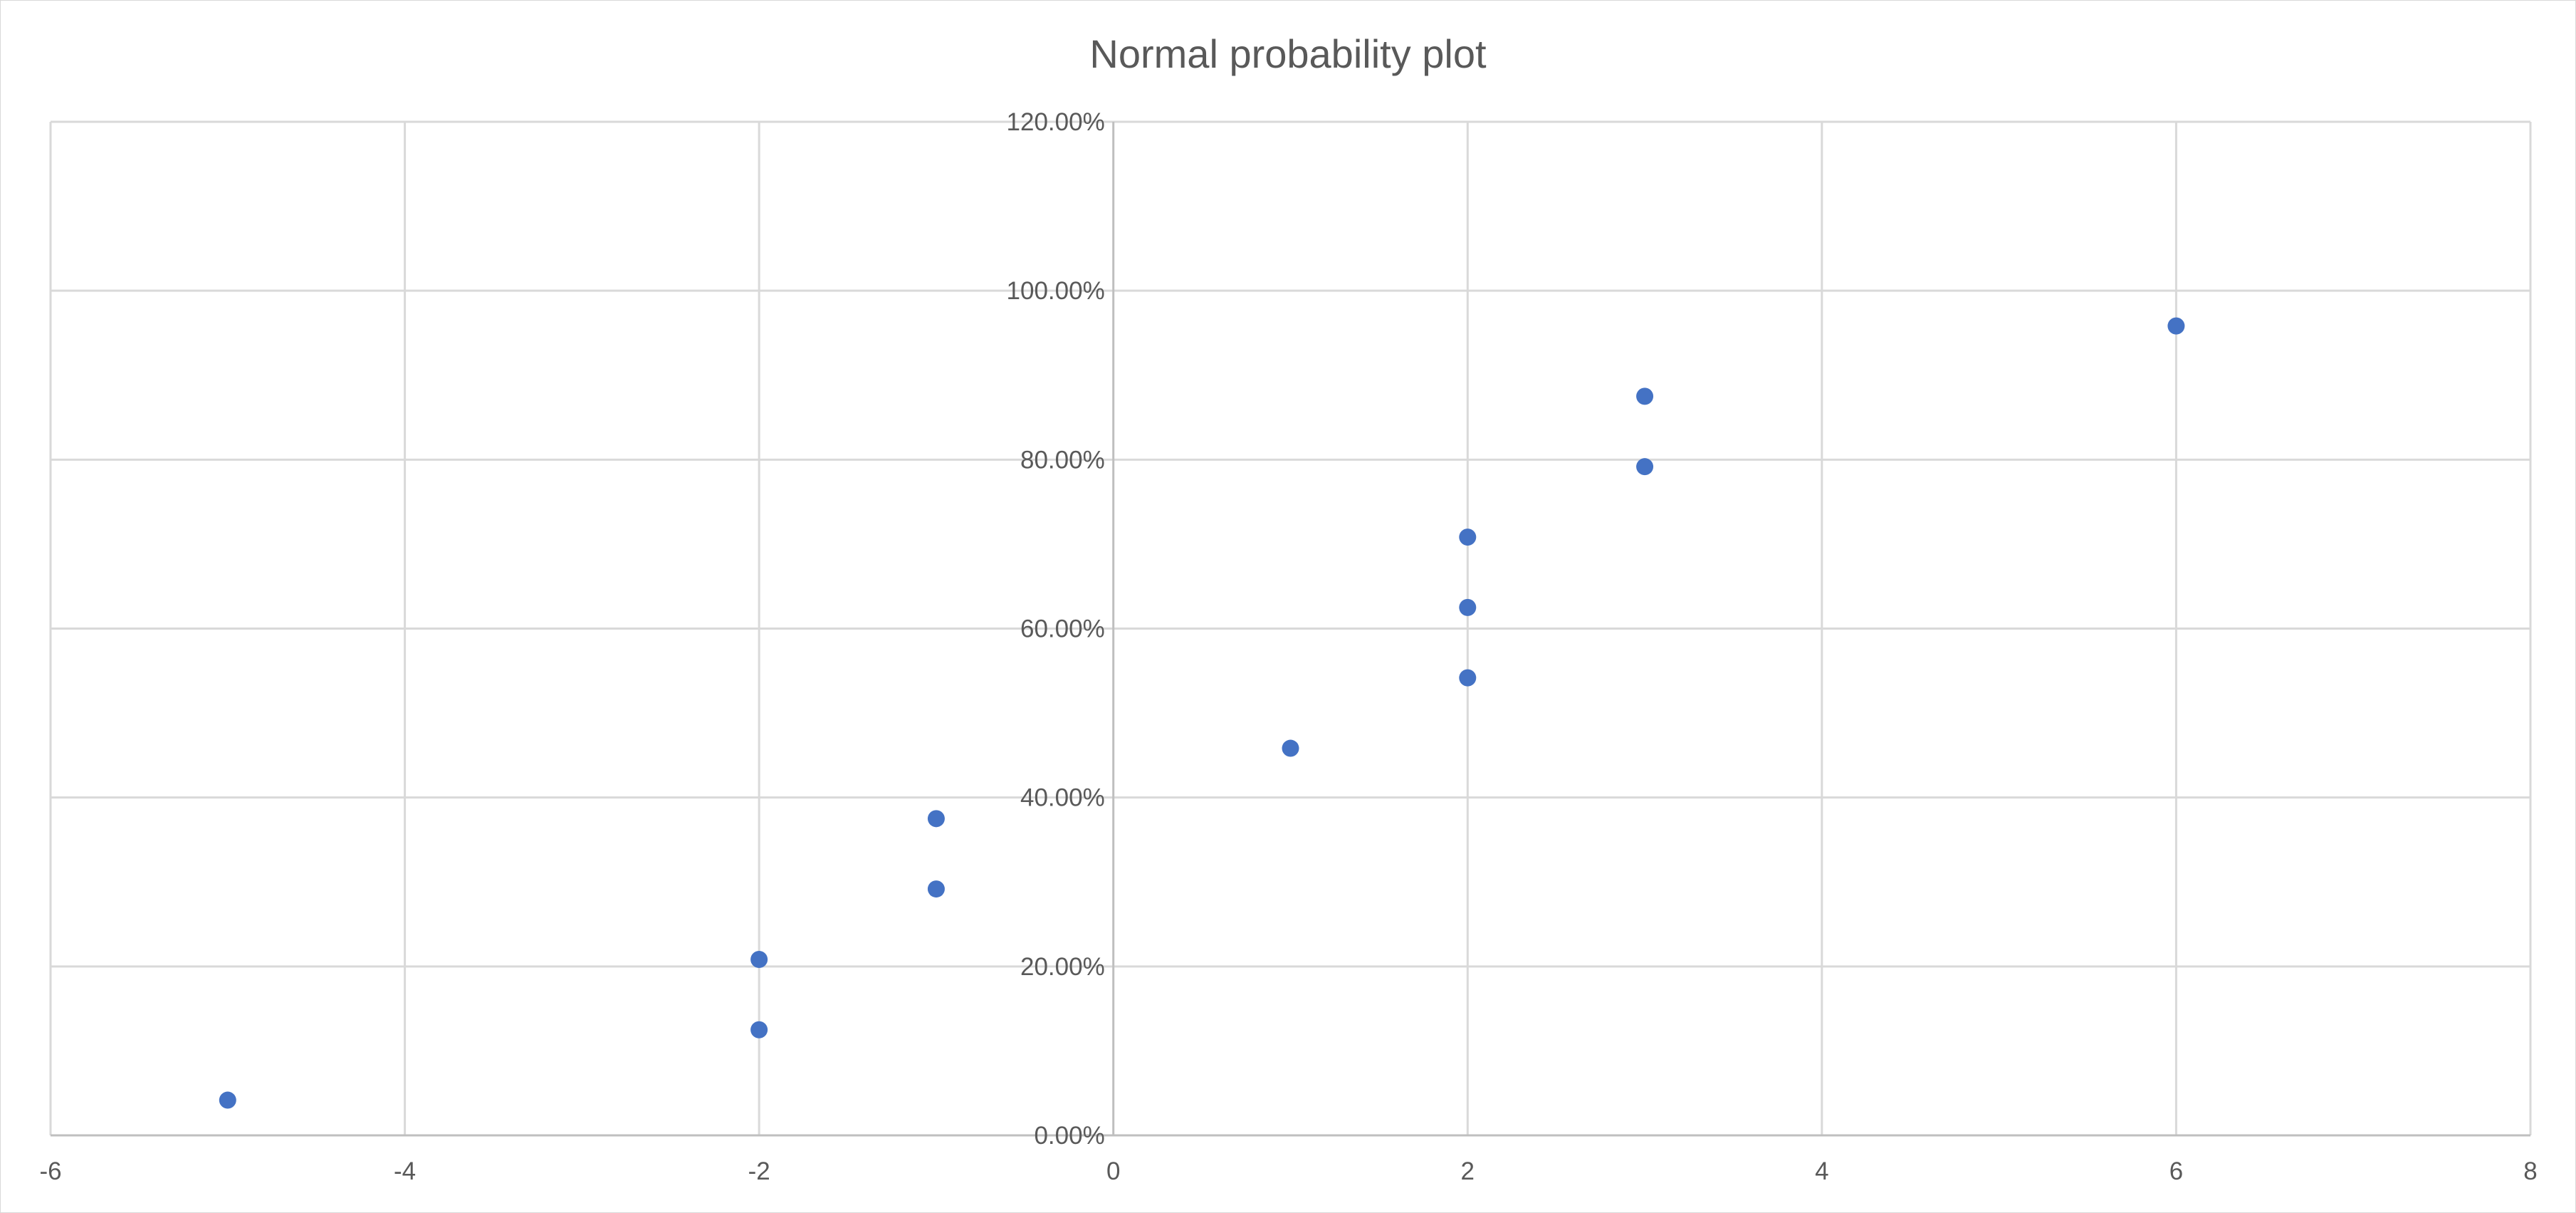  Describe the element at coordinates (1062, 629) in the screenshot. I see `y-tick-label: 60.00%` at that location.